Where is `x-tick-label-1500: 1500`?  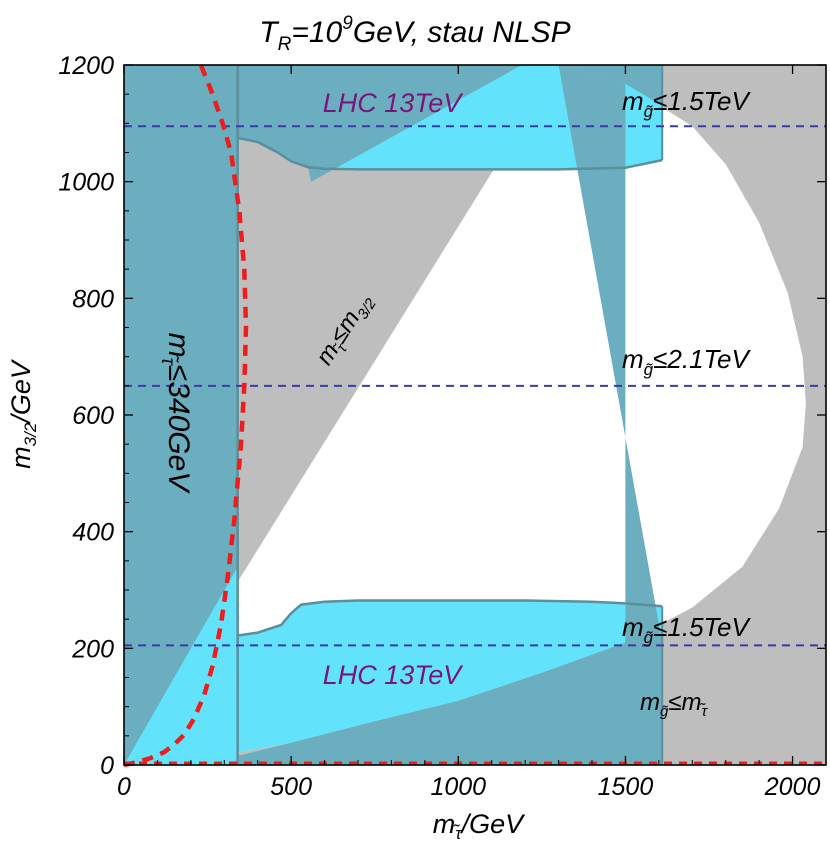 x-tick-label-1500: 1500 is located at coordinates (626, 787).